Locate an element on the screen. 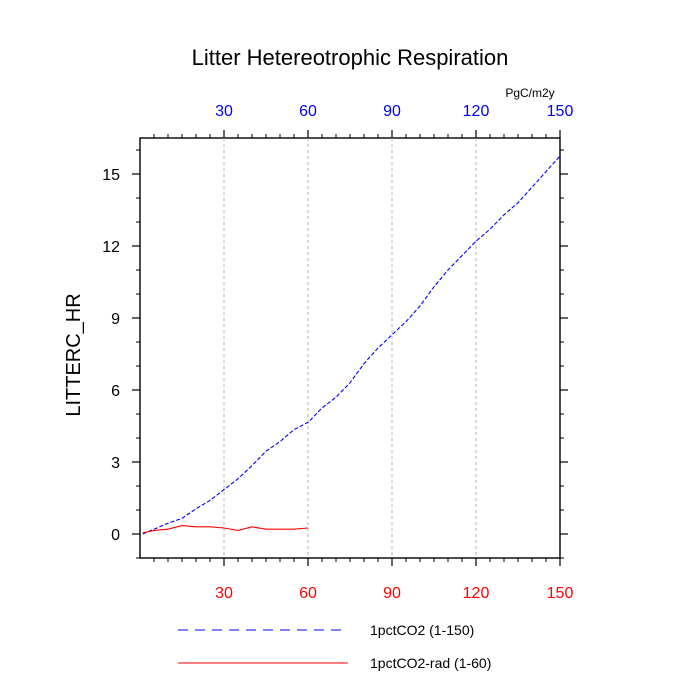  x-tick-label-top: 60 is located at coordinates (308, 111).